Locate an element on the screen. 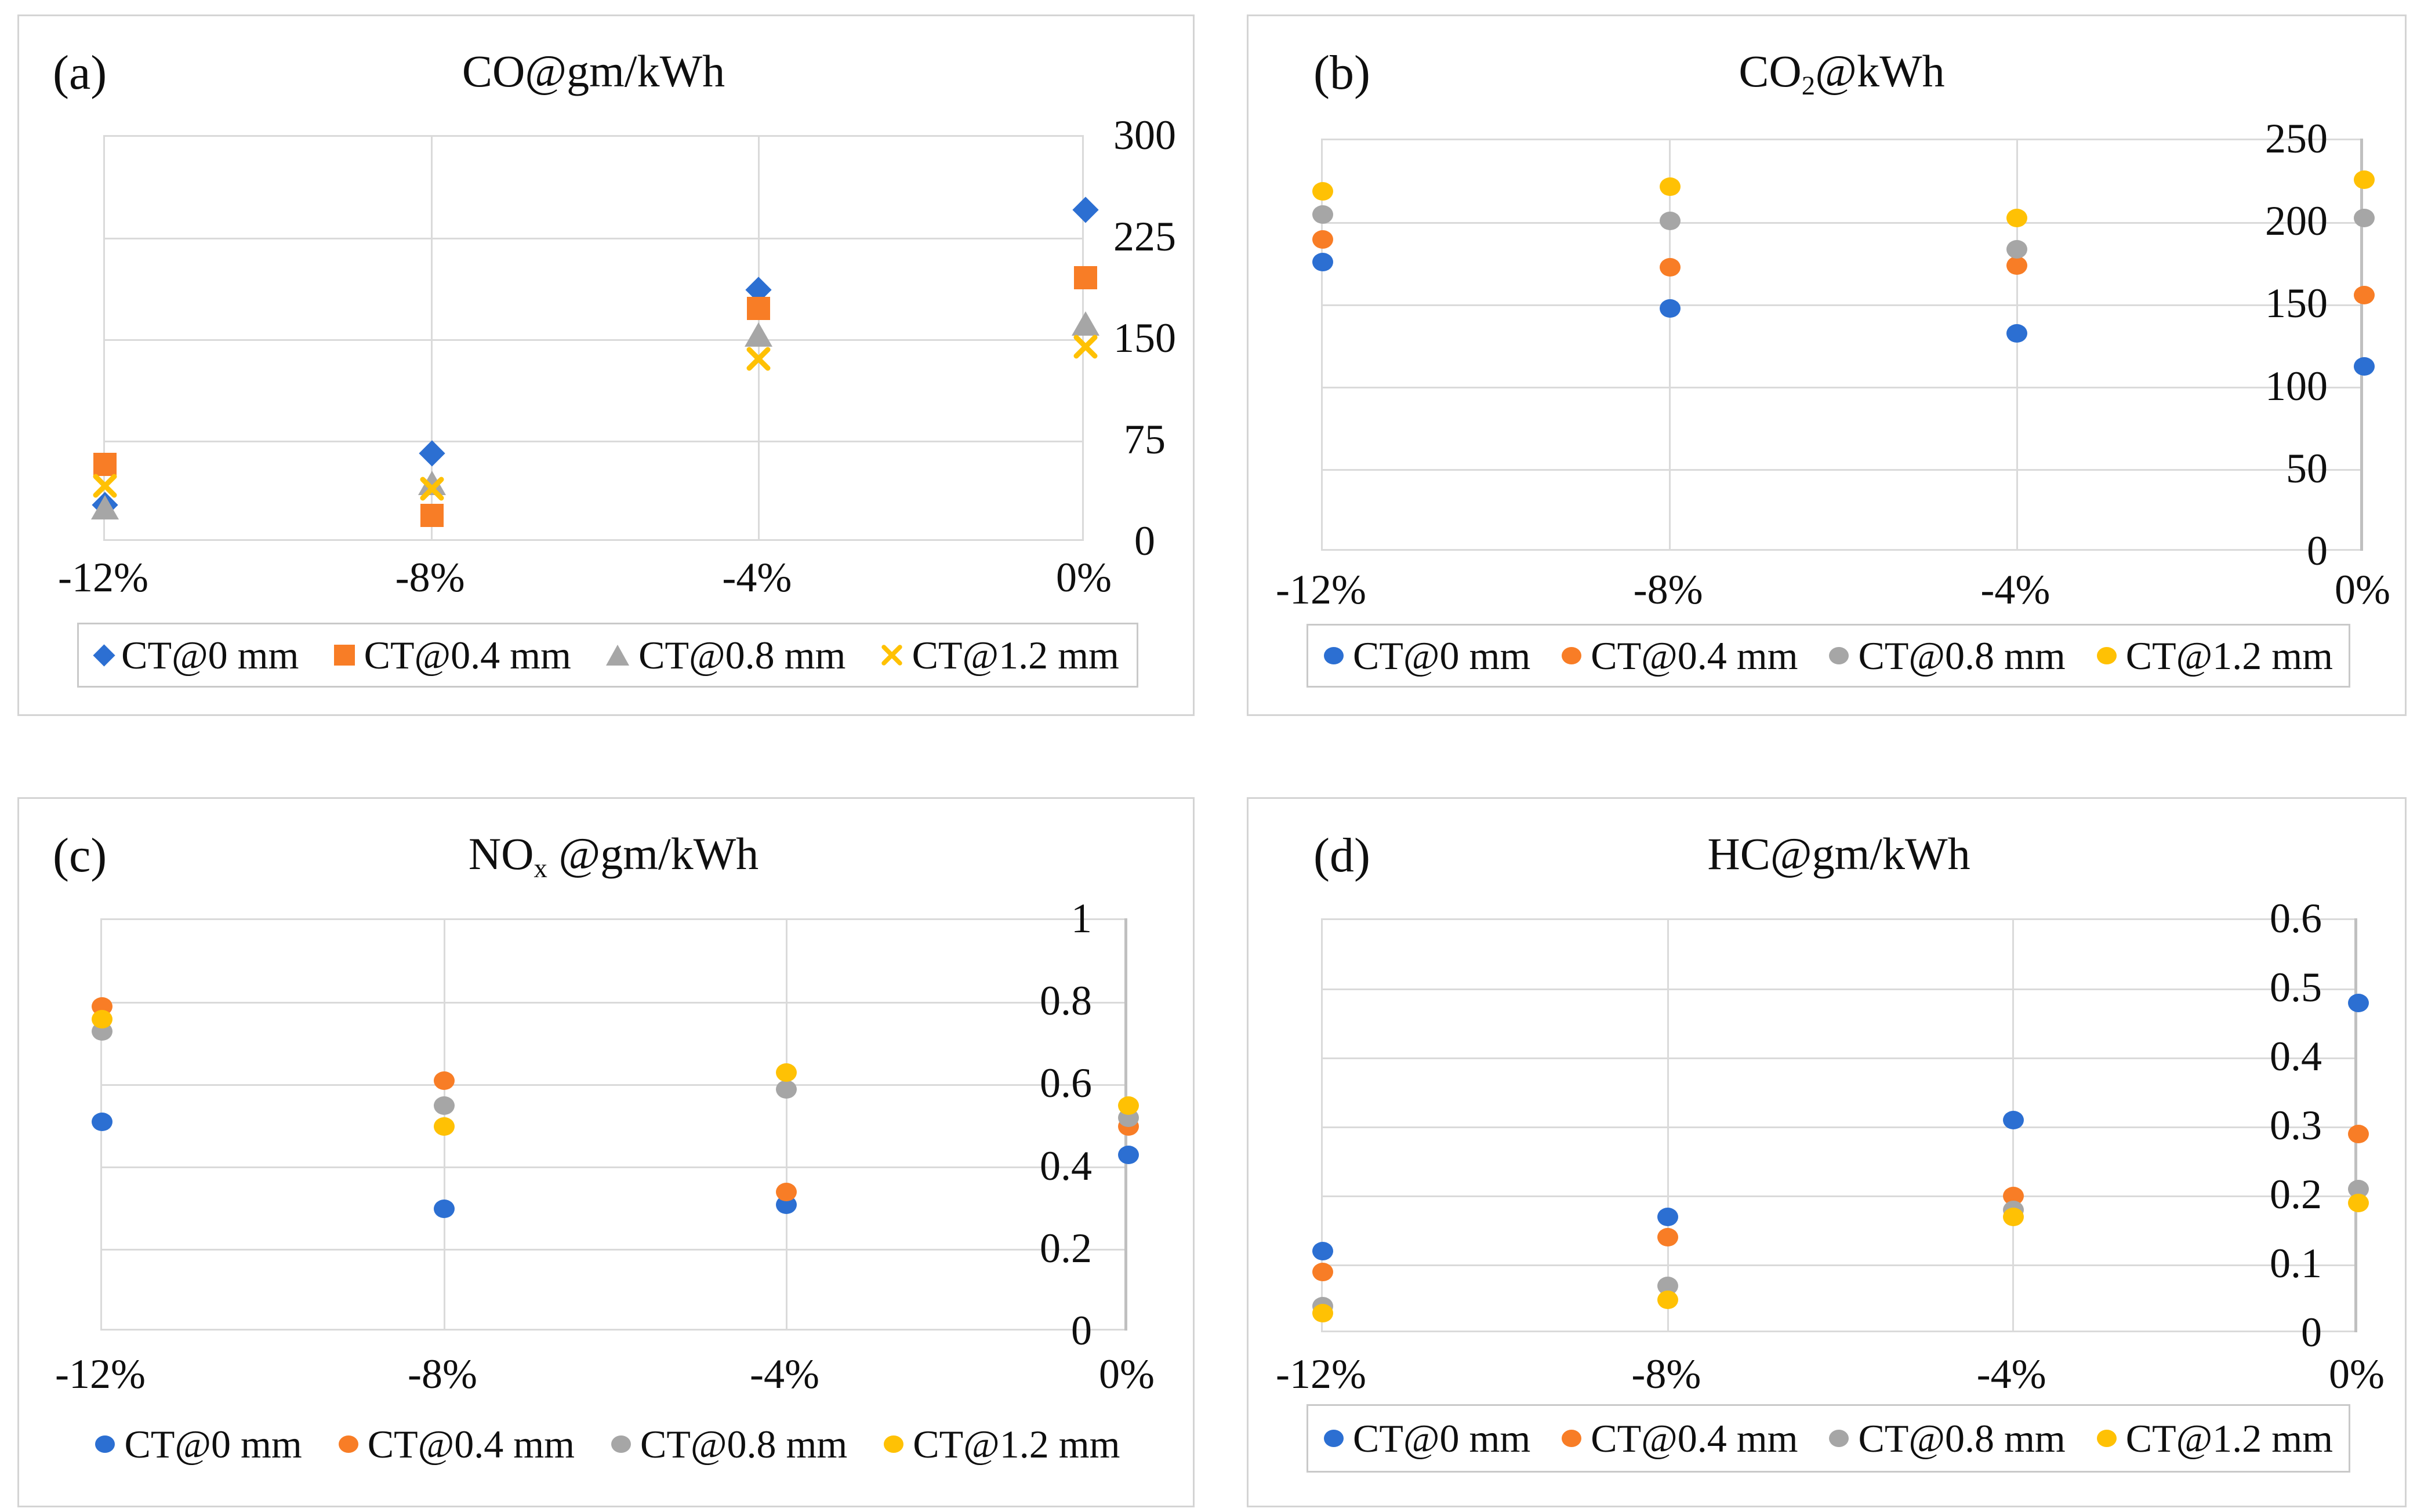  chart-title-text: @gm/kWh is located at coordinates (653, 853).